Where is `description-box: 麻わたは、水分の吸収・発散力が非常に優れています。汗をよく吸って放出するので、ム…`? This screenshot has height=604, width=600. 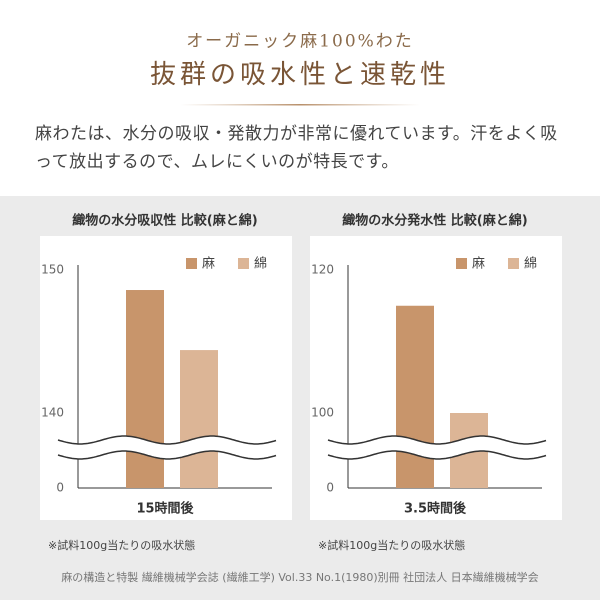
description-box: 麻わたは、水分の吸収・発散力が非常に優れています。汗をよく吸って放出するので、ム… is located at coordinates (296, 148).